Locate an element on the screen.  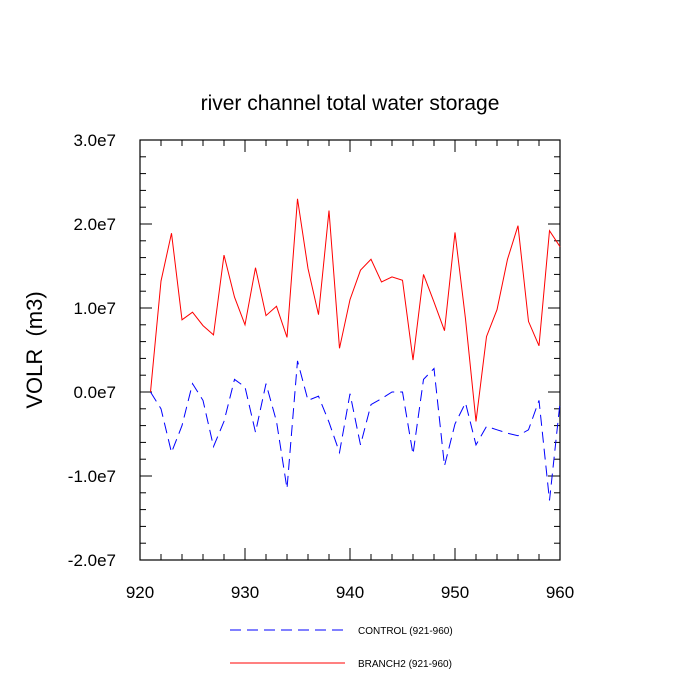
legend-label: CONTROL (921-960) is located at coordinates (405, 631).